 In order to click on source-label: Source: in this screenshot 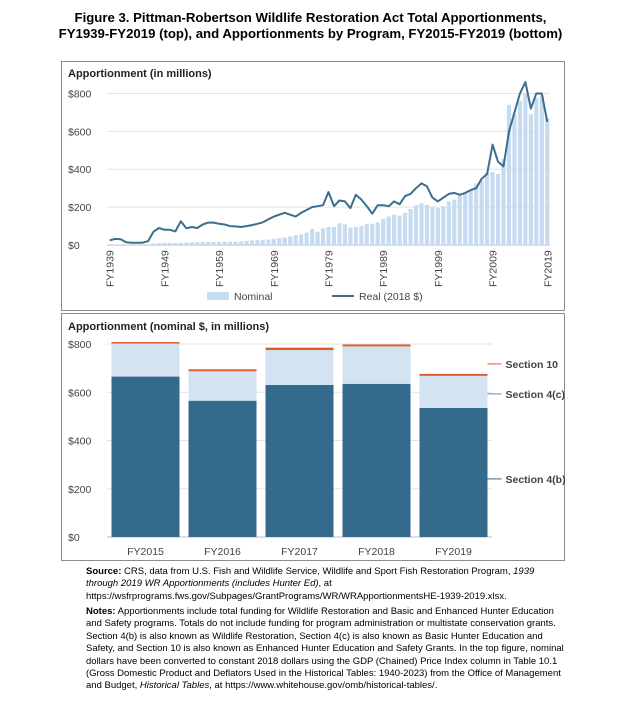, I will do `click(104, 571)`.